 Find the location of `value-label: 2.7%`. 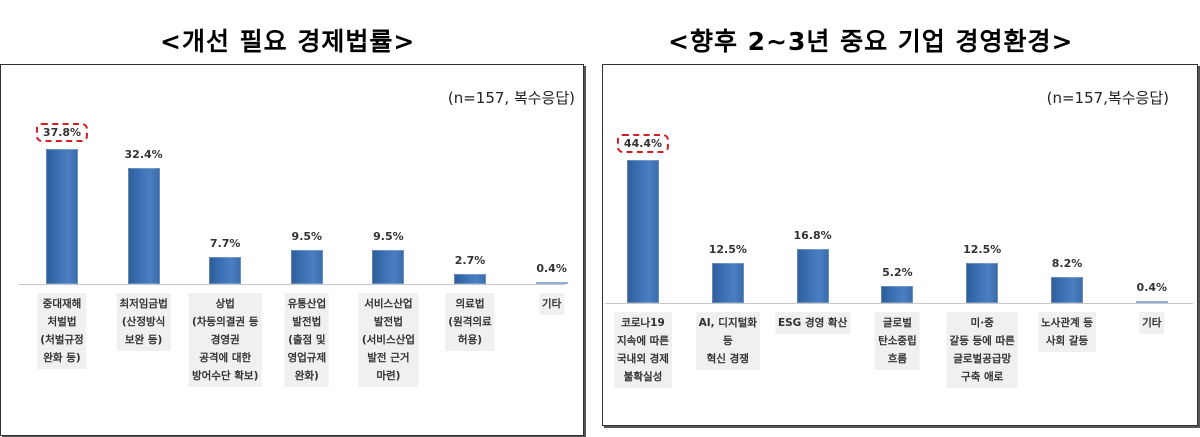

value-label: 2.7% is located at coordinates (470, 261).